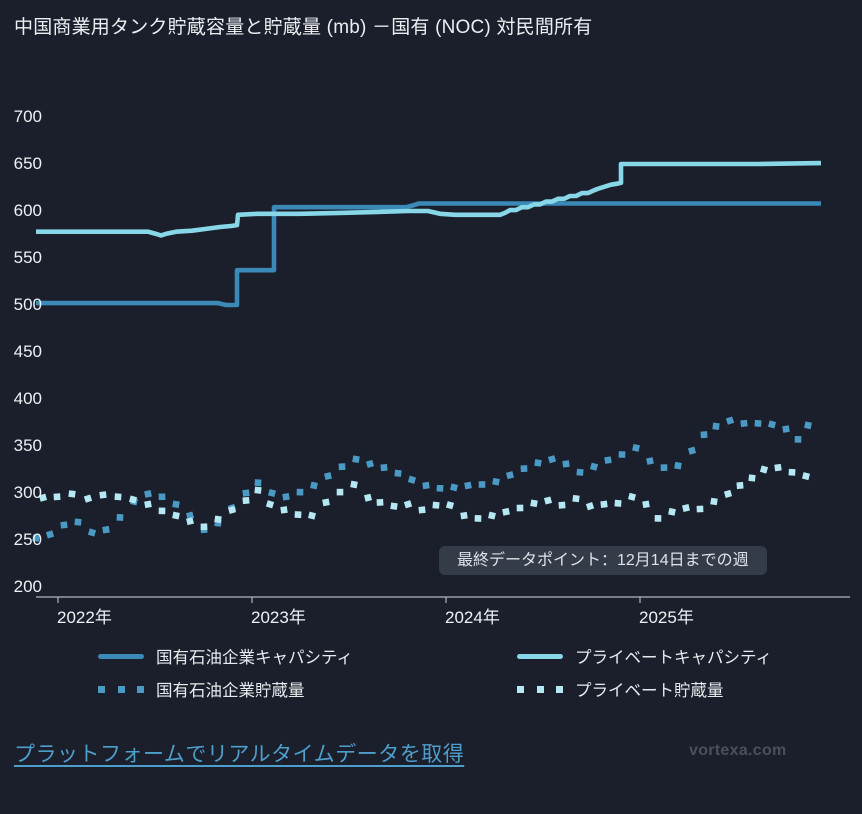 The width and height of the screenshot is (862, 814). What do you see at coordinates (472, 617) in the screenshot?
I see `x-tick-label: 2024年` at bounding box center [472, 617].